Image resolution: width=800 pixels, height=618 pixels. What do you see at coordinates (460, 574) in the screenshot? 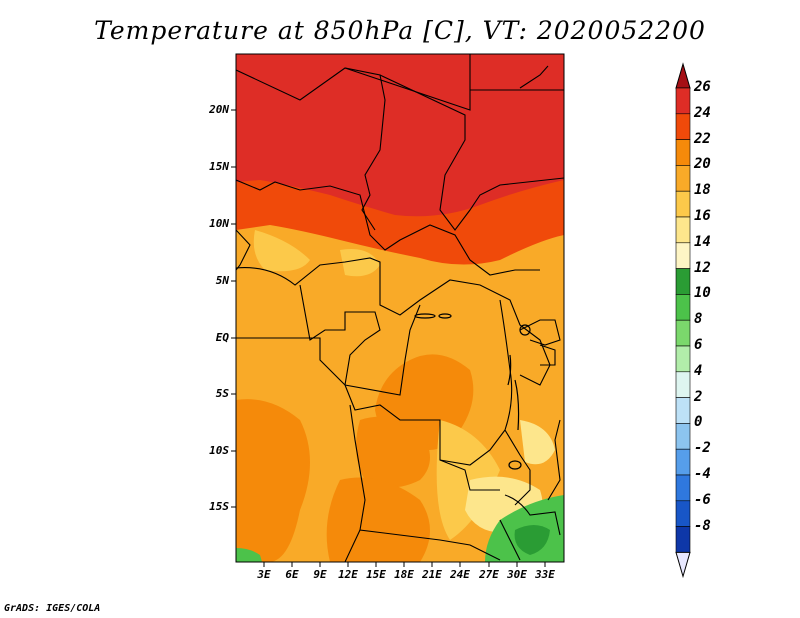
I see `lon-label: 24E` at bounding box center [460, 574].